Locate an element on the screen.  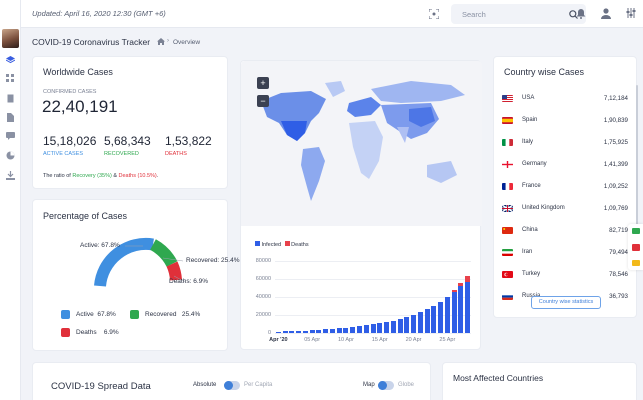
most-affected-card: Most Affected Countries is located at coordinates (539, 381).